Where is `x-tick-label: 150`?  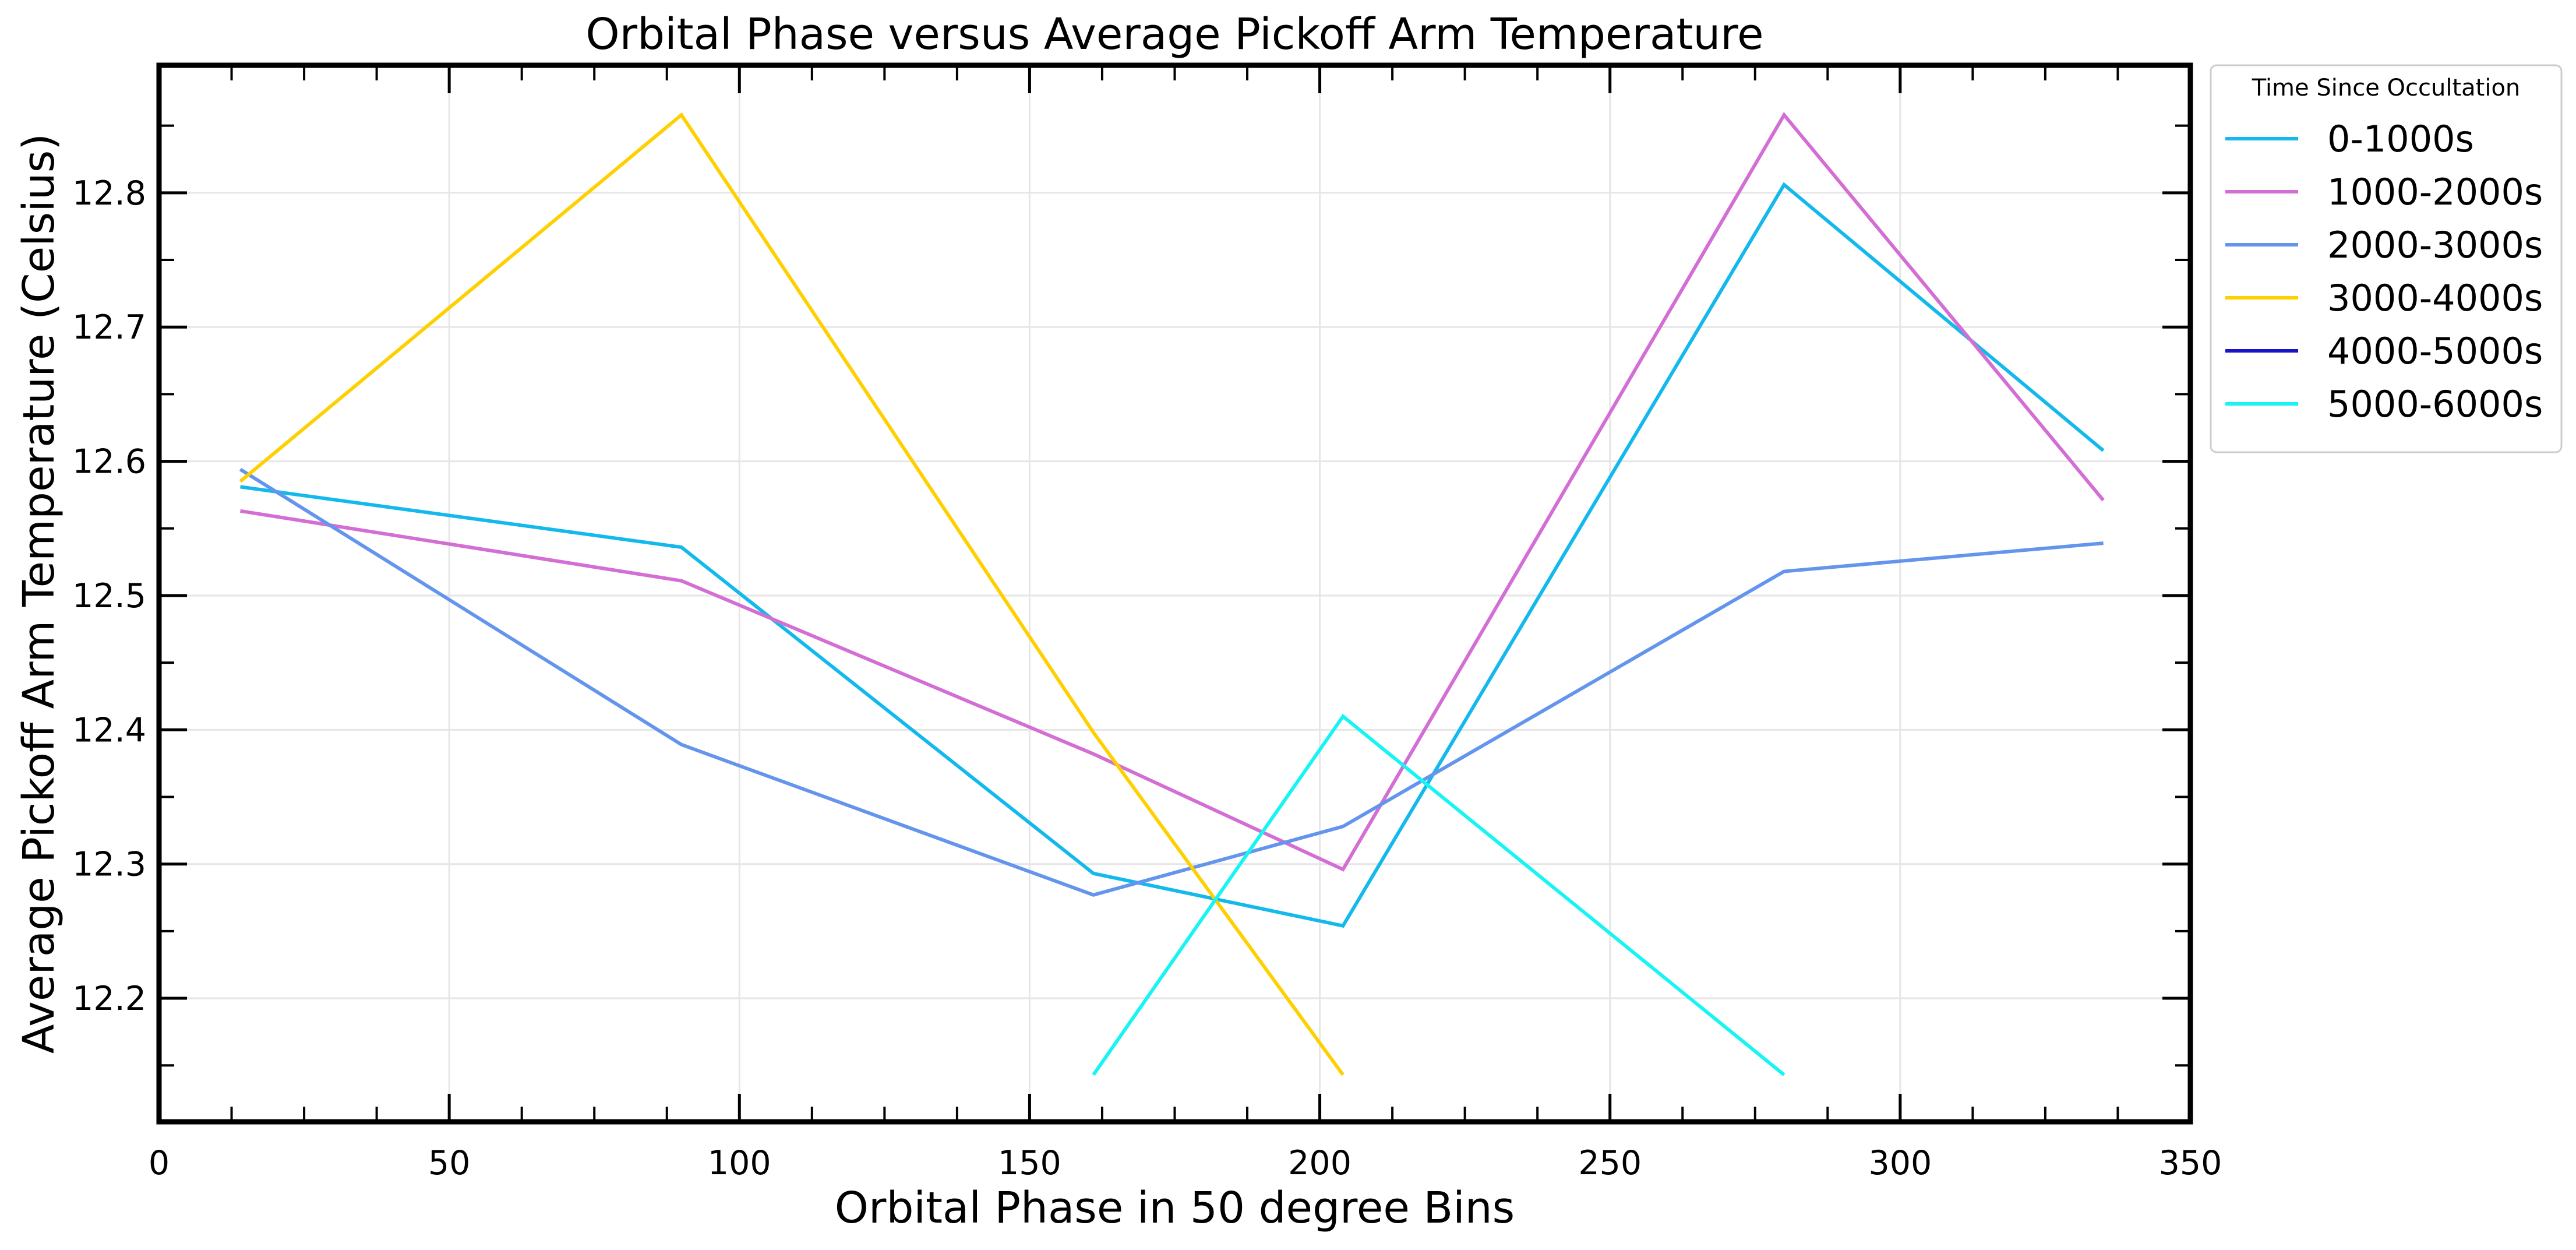
x-tick-label: 150 is located at coordinates (1029, 1163).